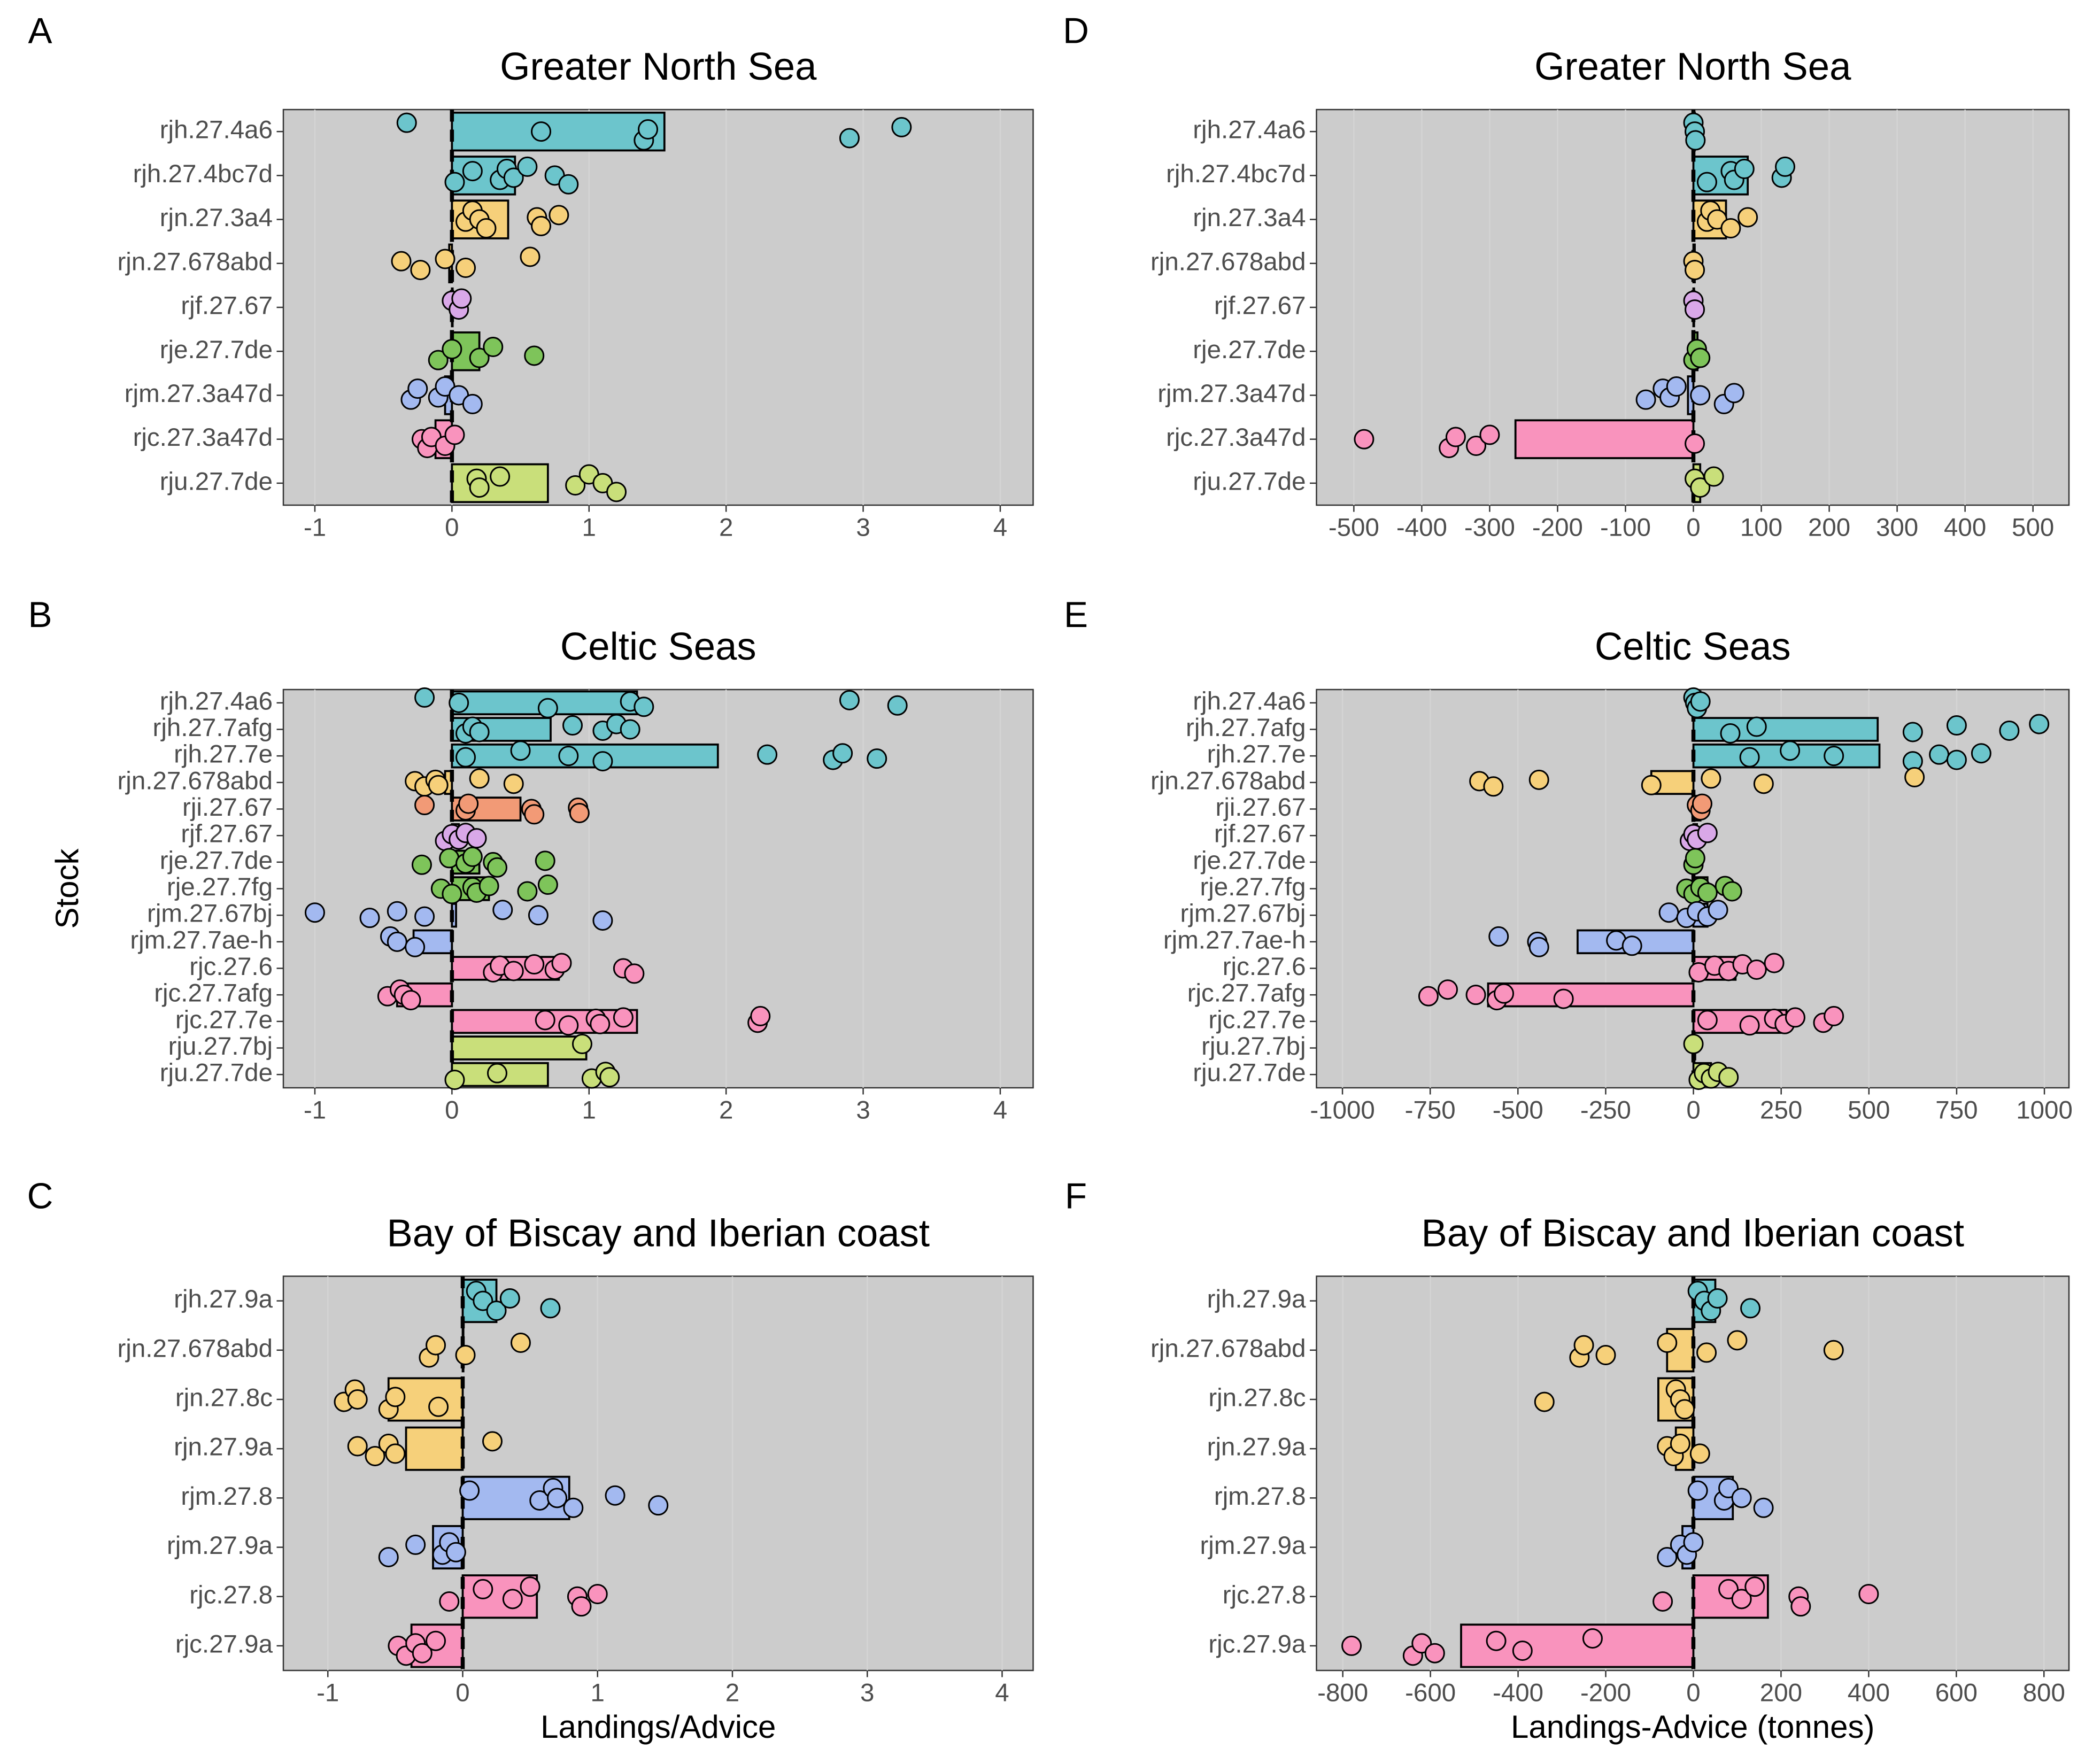 This screenshot has height=1764, width=2085. Describe the element at coordinates (1421, 528) in the screenshot. I see `x-tick-label: -400` at that location.